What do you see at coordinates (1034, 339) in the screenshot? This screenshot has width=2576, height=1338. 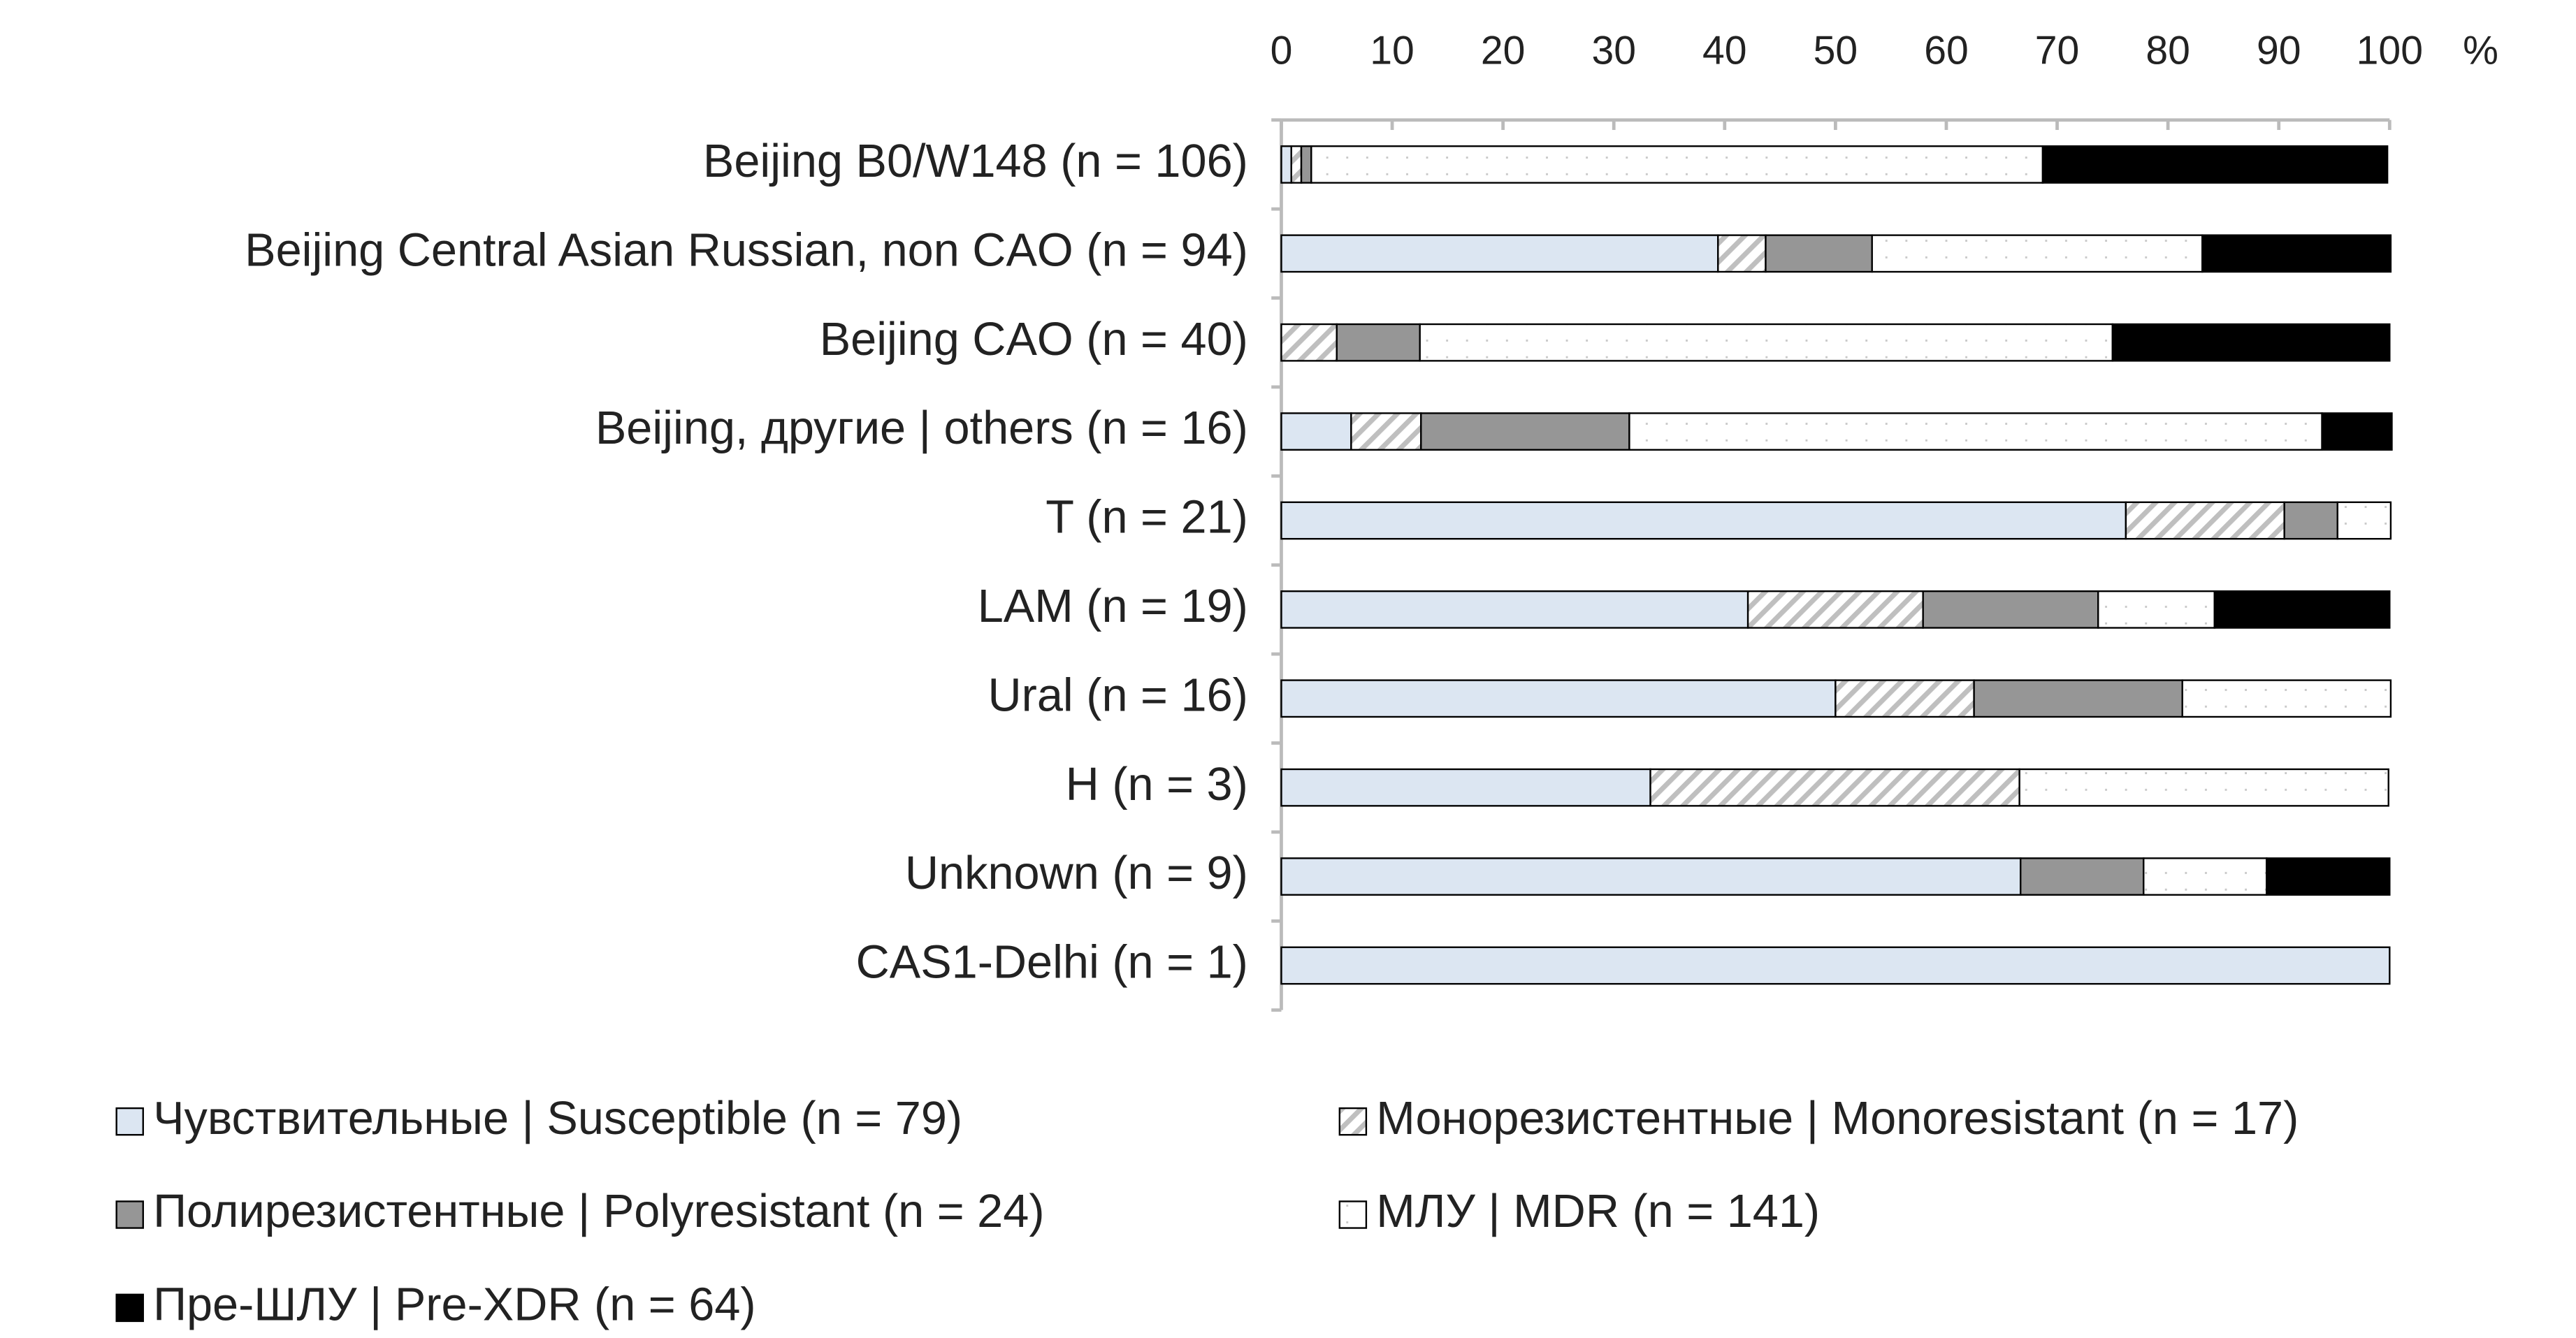 I see `category-label: Beijing CAO (n = 40)` at bounding box center [1034, 339].